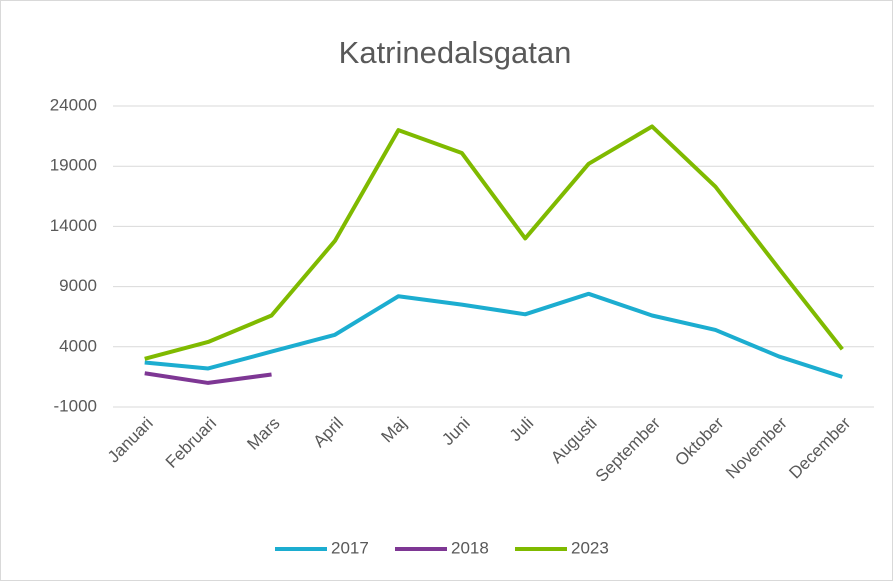 The image size is (893, 581). Describe the element at coordinates (73, 165) in the screenshot. I see `y-tick-label: 19000` at that location.